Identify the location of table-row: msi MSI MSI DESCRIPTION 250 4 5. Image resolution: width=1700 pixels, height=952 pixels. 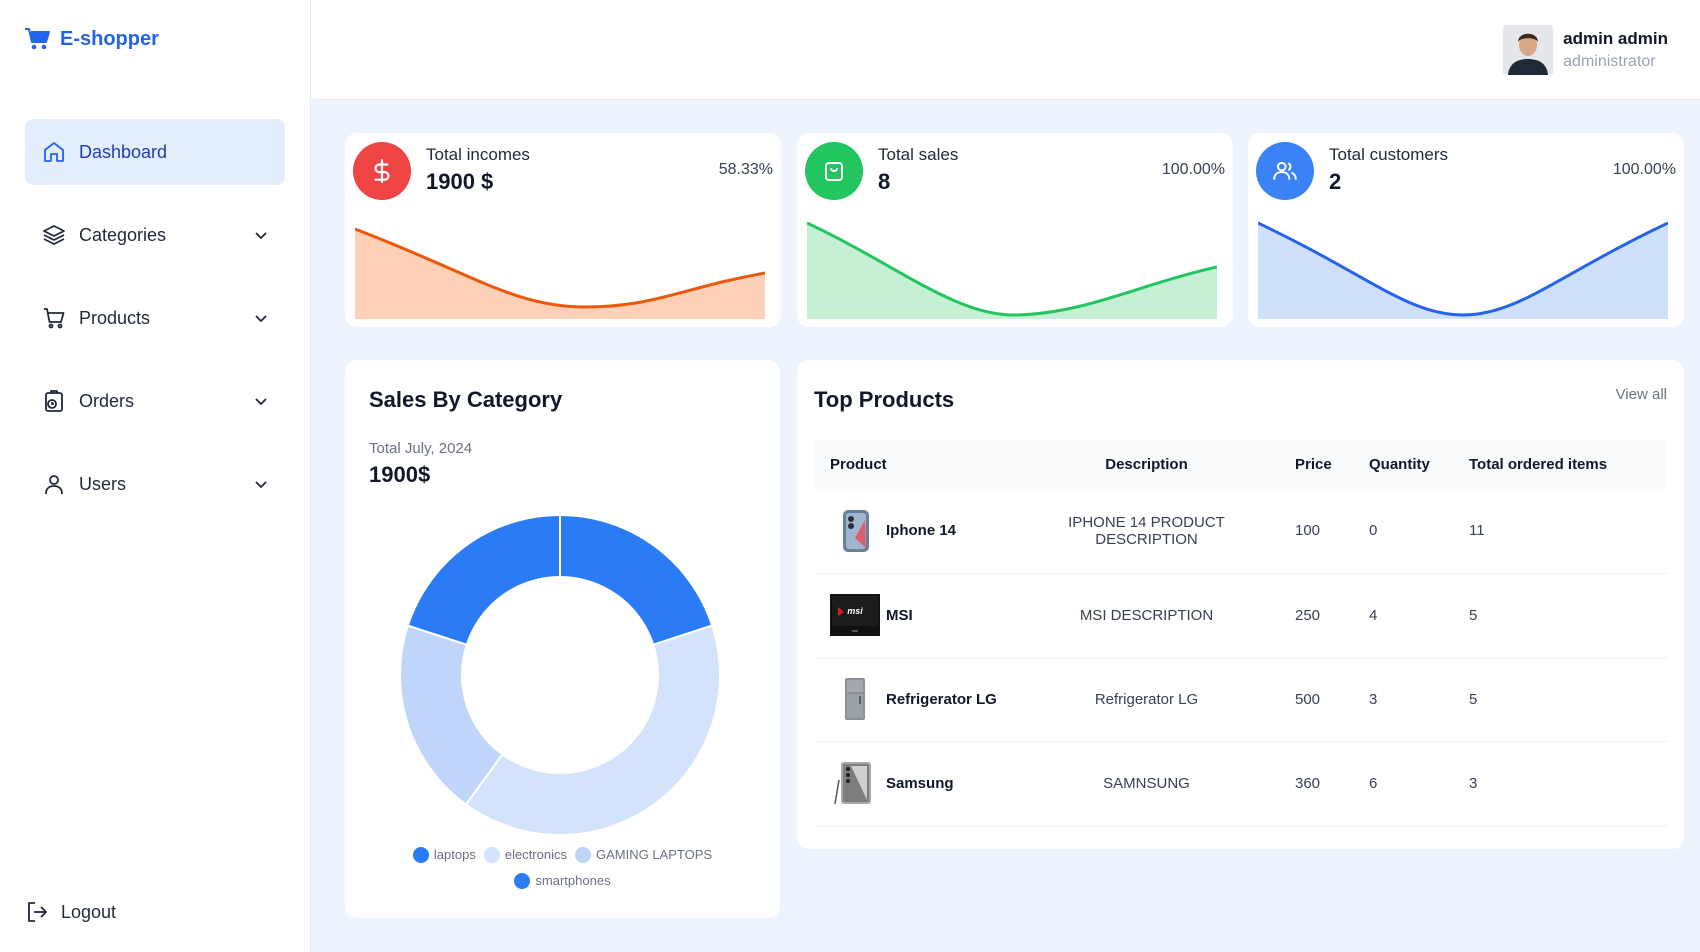
(1240, 615).